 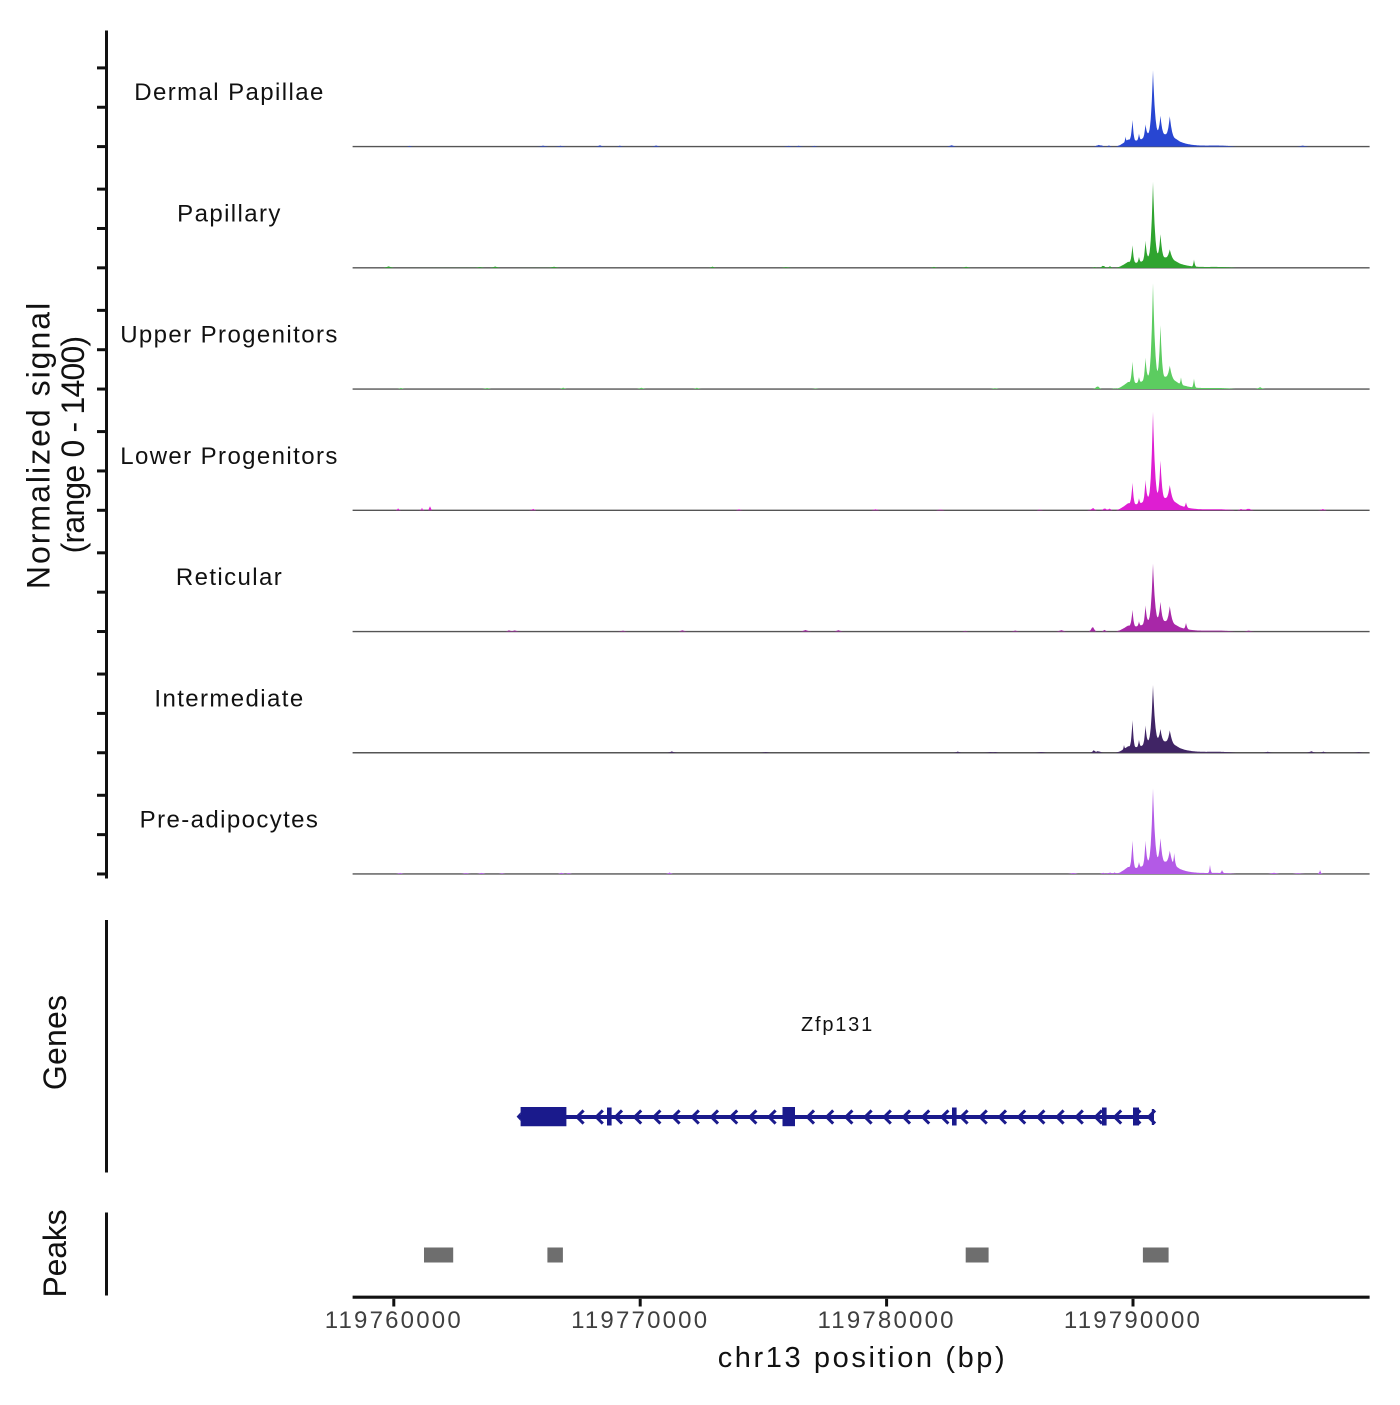 What do you see at coordinates (229, 335) in the screenshot?
I see `svg-text: Upper Progenitors` at bounding box center [229, 335].